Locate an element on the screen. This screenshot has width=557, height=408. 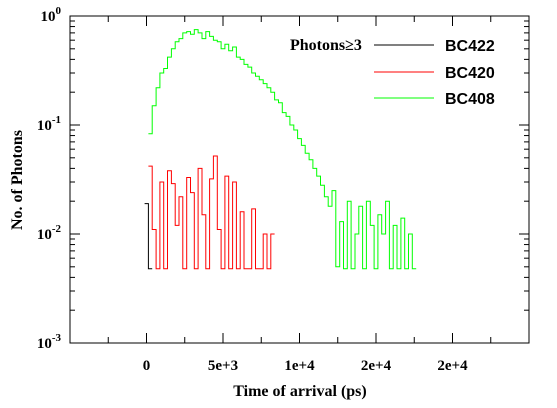
series-line-bc422 is located at coordinates (148, 236).